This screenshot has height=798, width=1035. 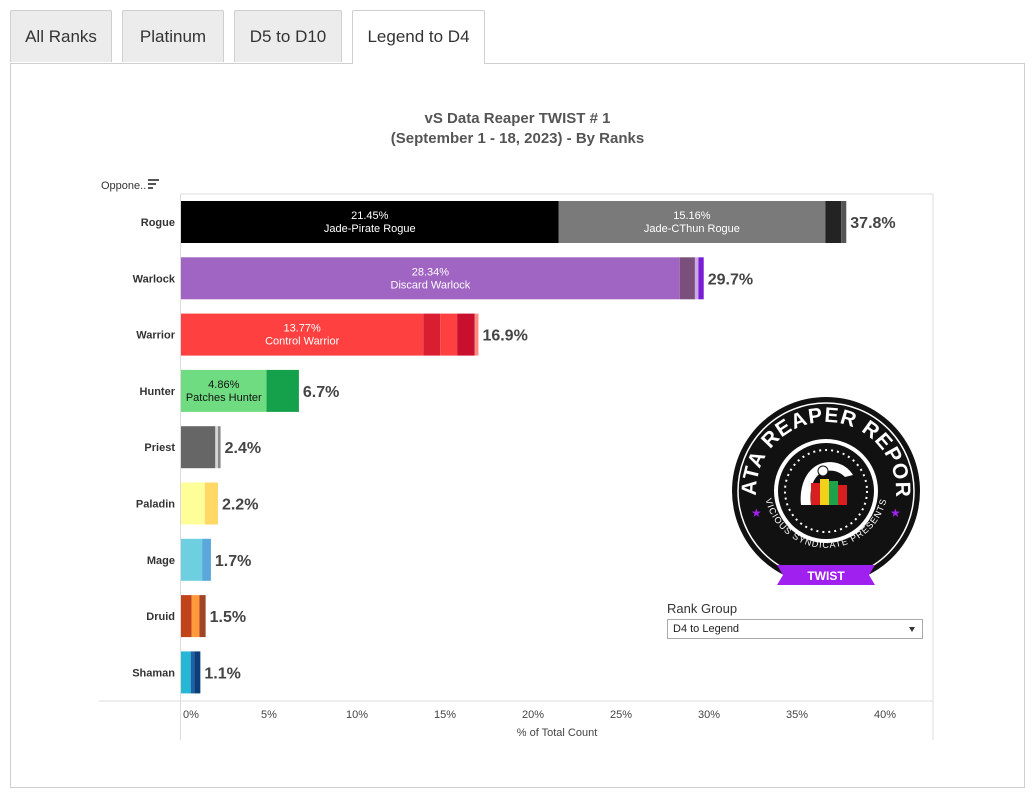 What do you see at coordinates (370, 229) in the screenshot?
I see `data-label-archetype: Jade-Pirate Rogue` at bounding box center [370, 229].